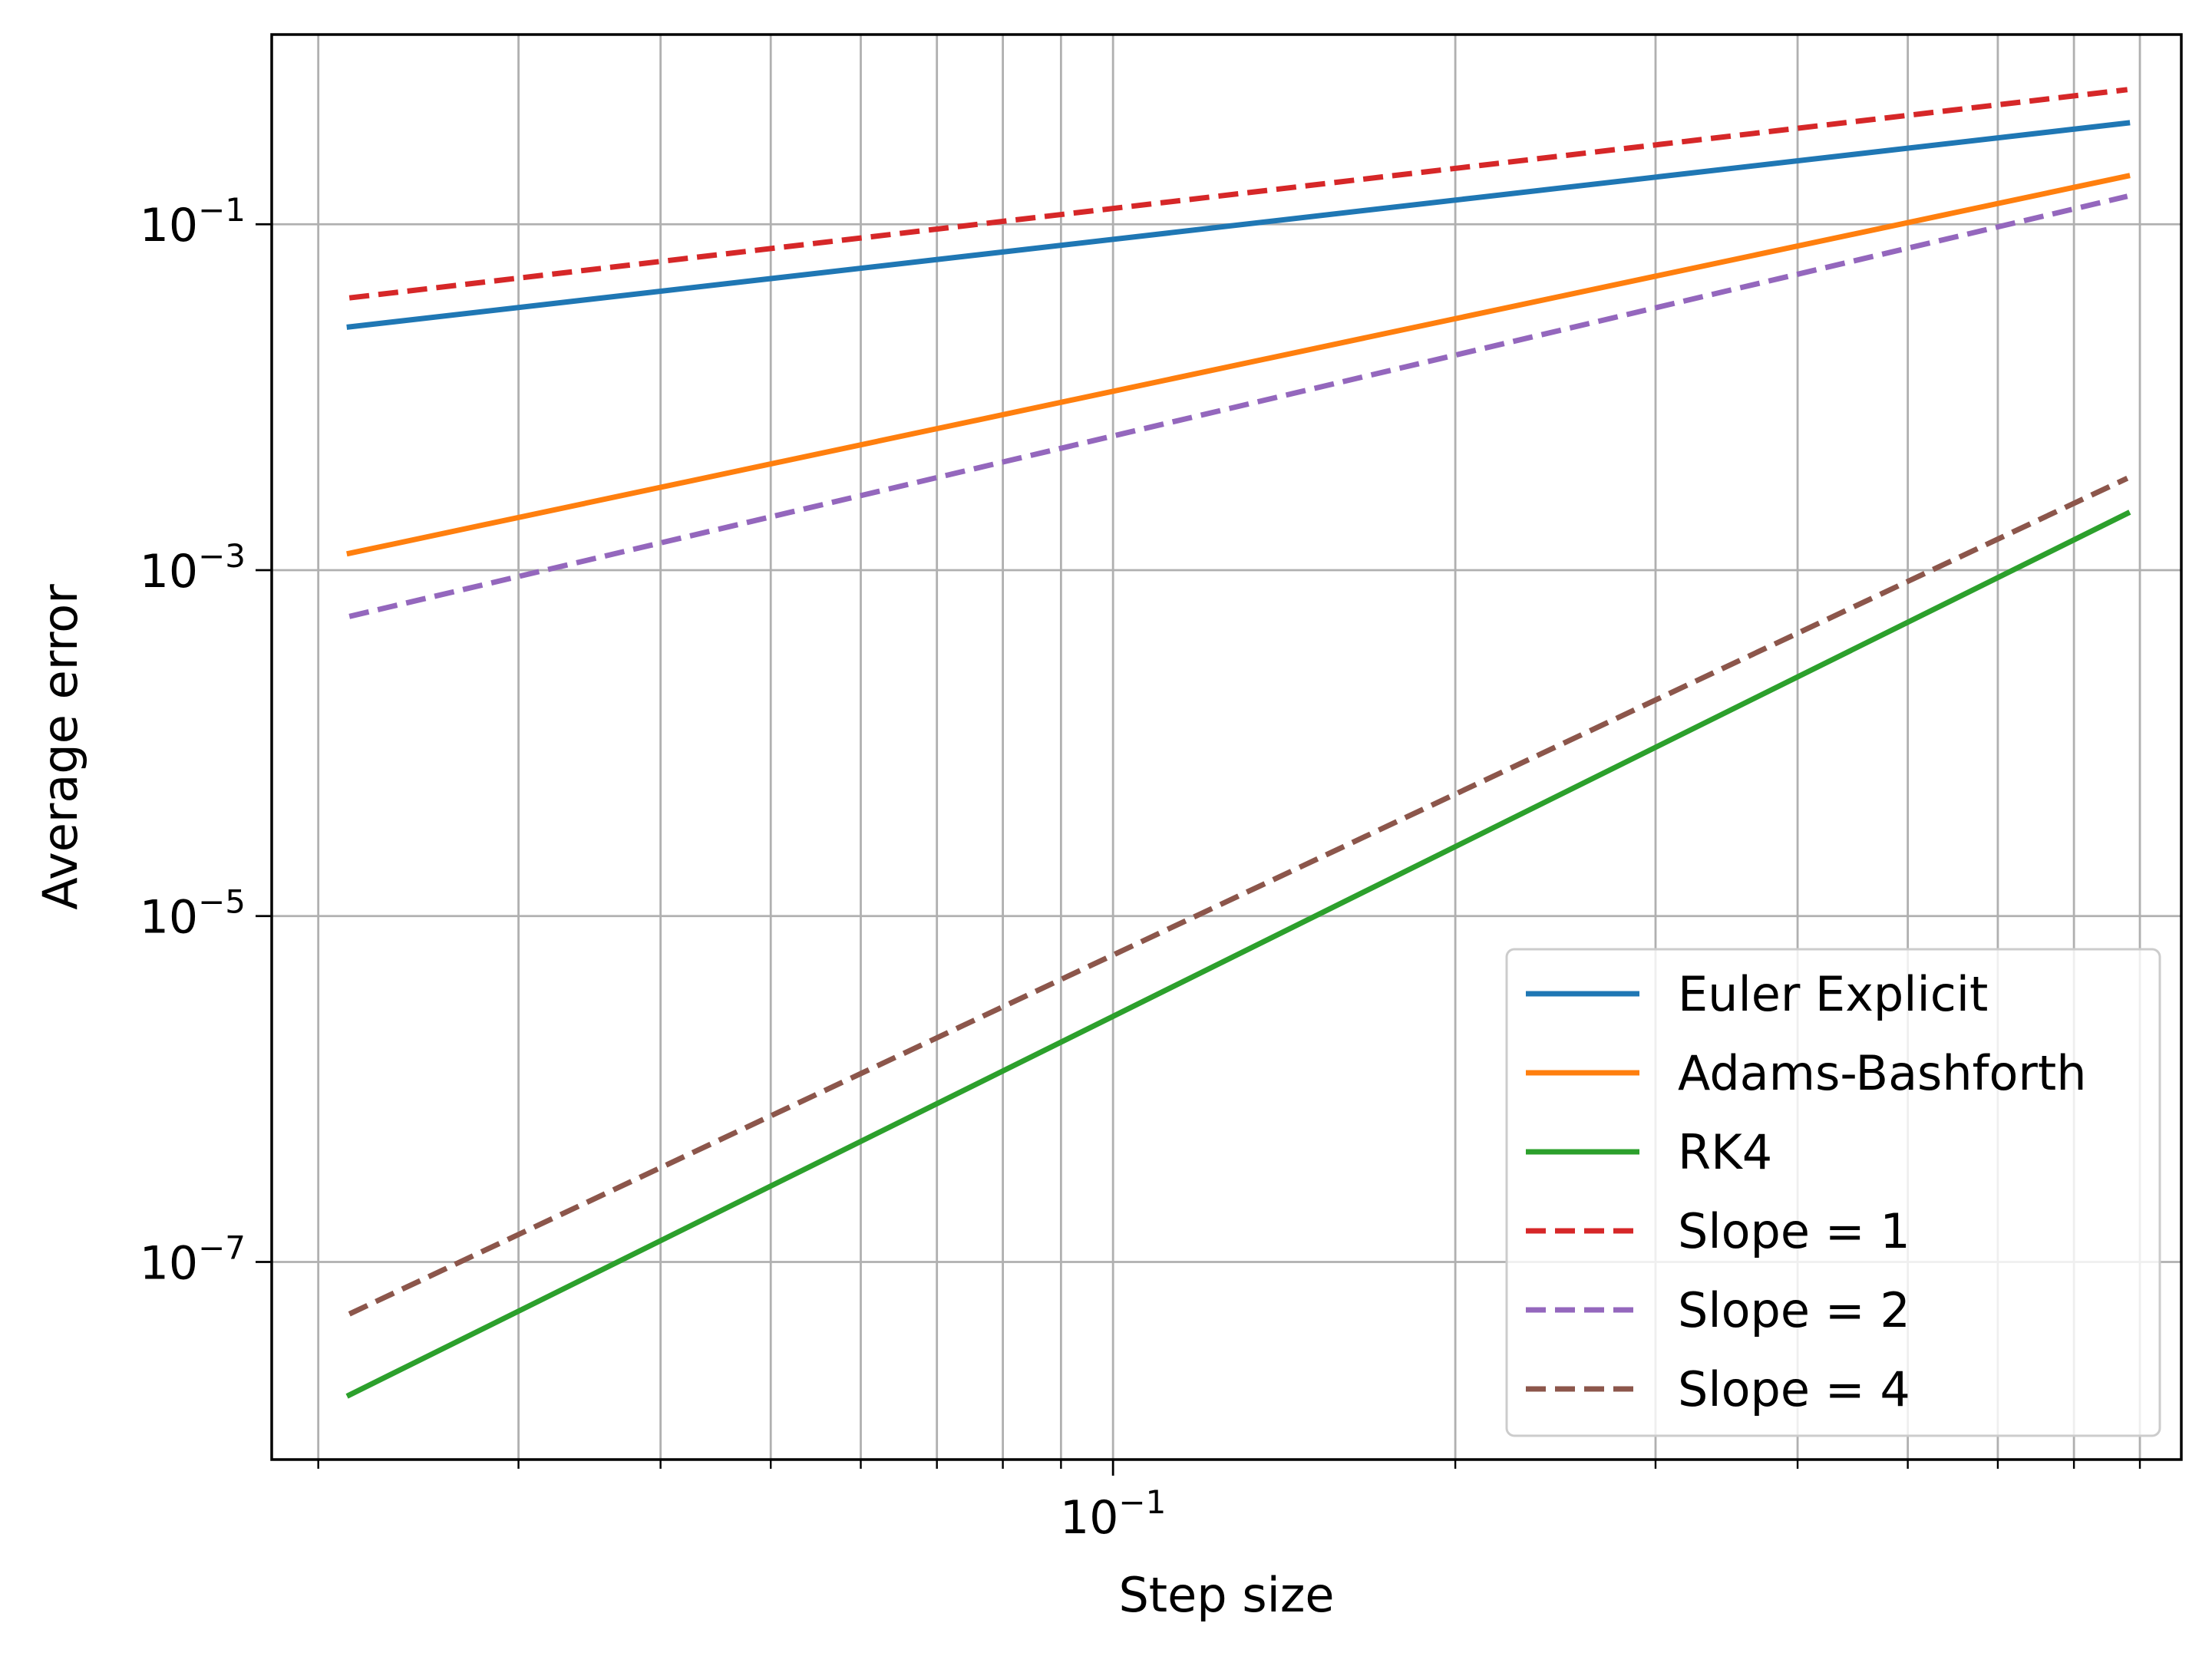 The image size is (2212, 1656). Describe the element at coordinates (193, 1260) in the screenshot. I see `y-tick-label: 10⁻⁷` at that location.